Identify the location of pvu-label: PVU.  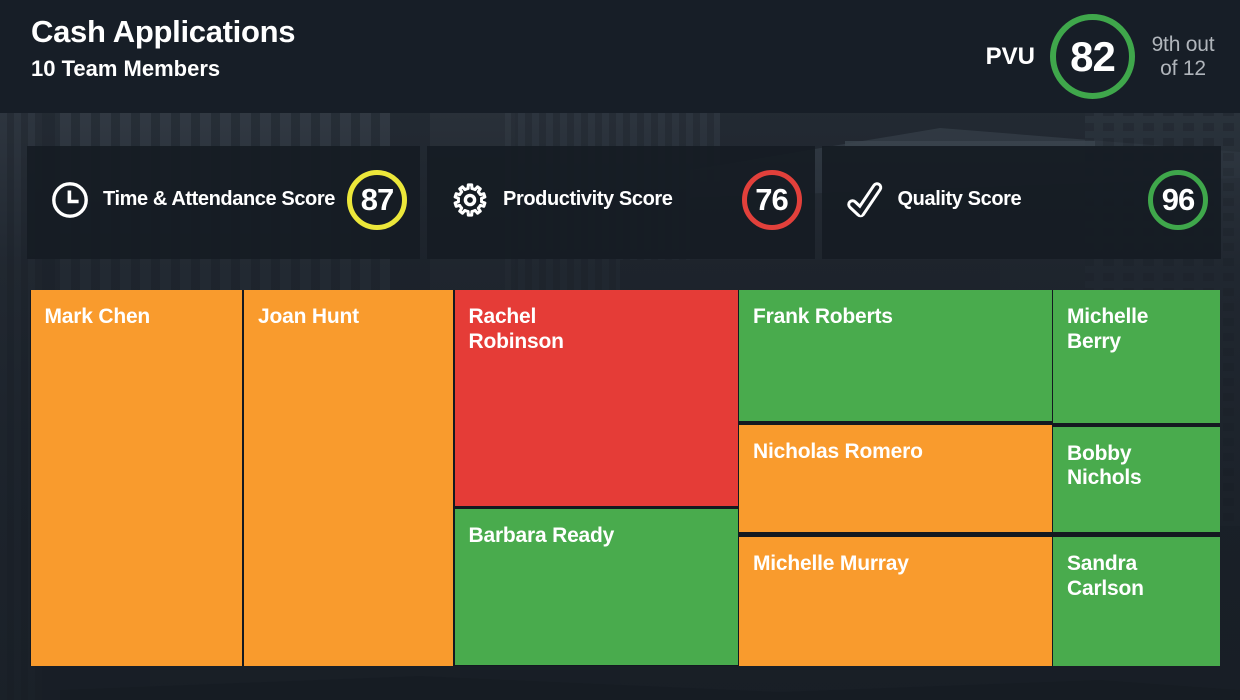
(1010, 56).